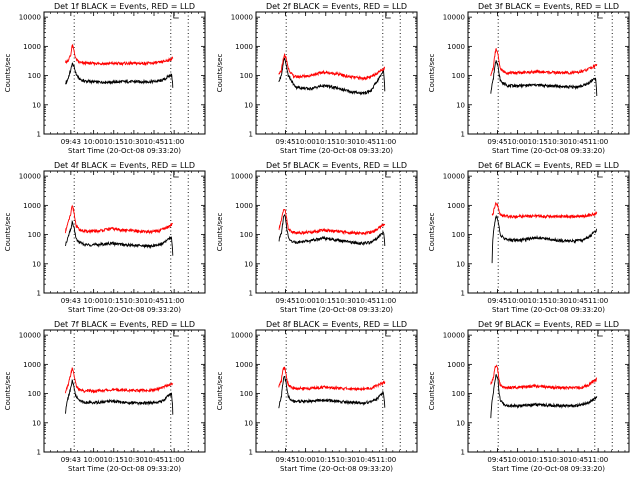 This screenshot has height=480, width=640. Describe the element at coordinates (548, 165) in the screenshot. I see `panel-title: Det 6f BLACK = Events, RED = LLD` at that location.